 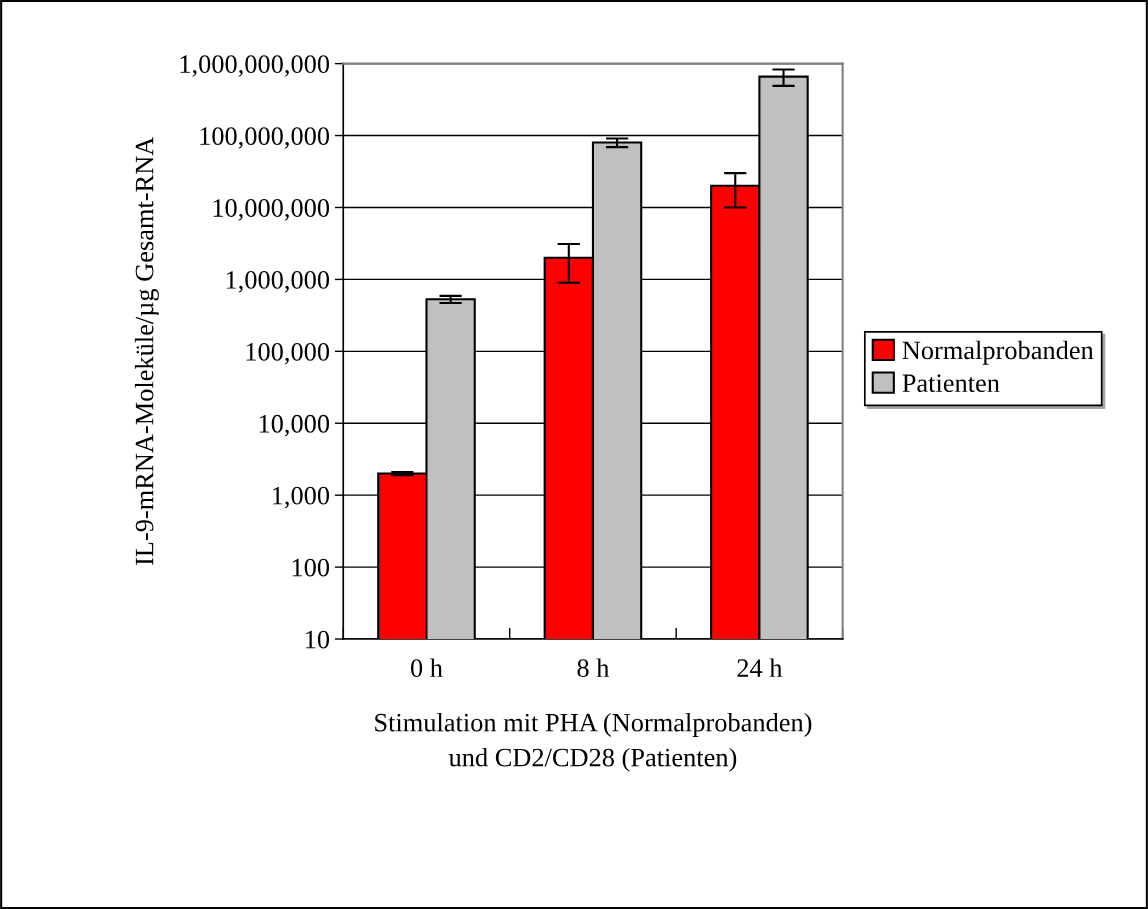 I want to click on y-tick-label: 1,000,000,000, so click(x=255, y=66).